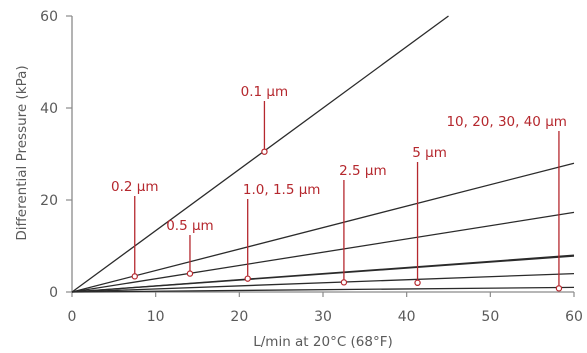 This screenshot has height=353, width=587. I want to click on y-tick-label: 40, so click(49, 109).